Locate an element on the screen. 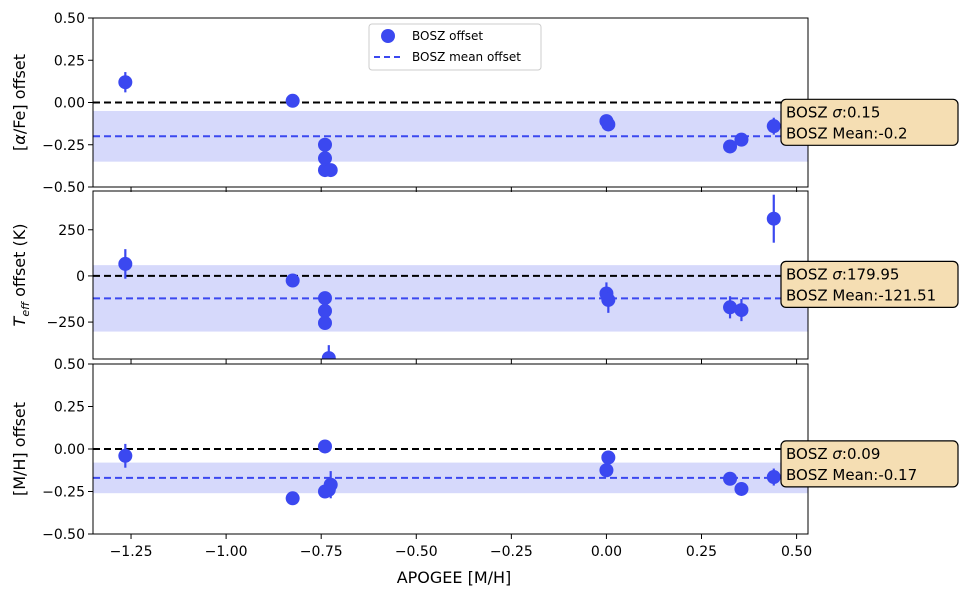 The image size is (969, 599). legend-frame is located at coordinates (455, 47).